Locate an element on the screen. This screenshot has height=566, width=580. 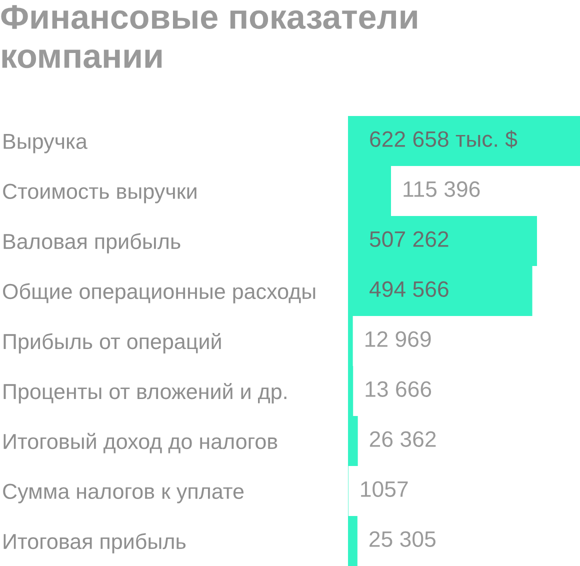
y-tick-label: Стоимость выручки is located at coordinates (99, 194).